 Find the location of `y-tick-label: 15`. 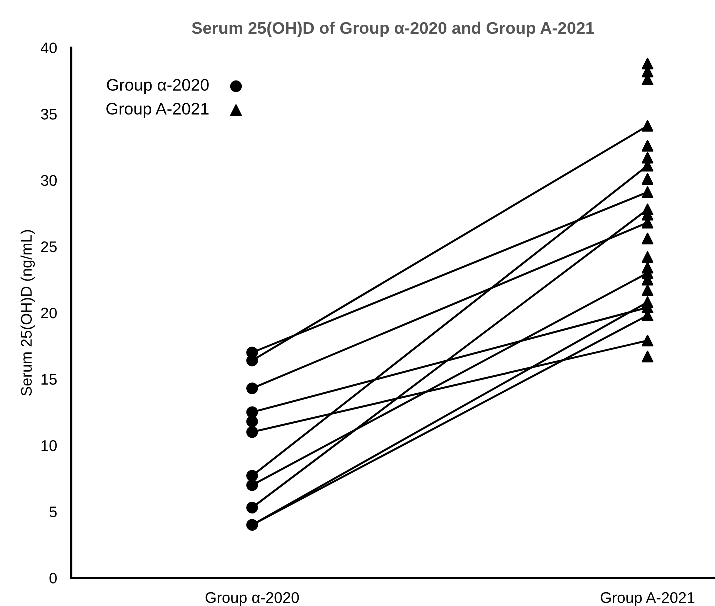

y-tick-label: 15 is located at coordinates (49, 379).